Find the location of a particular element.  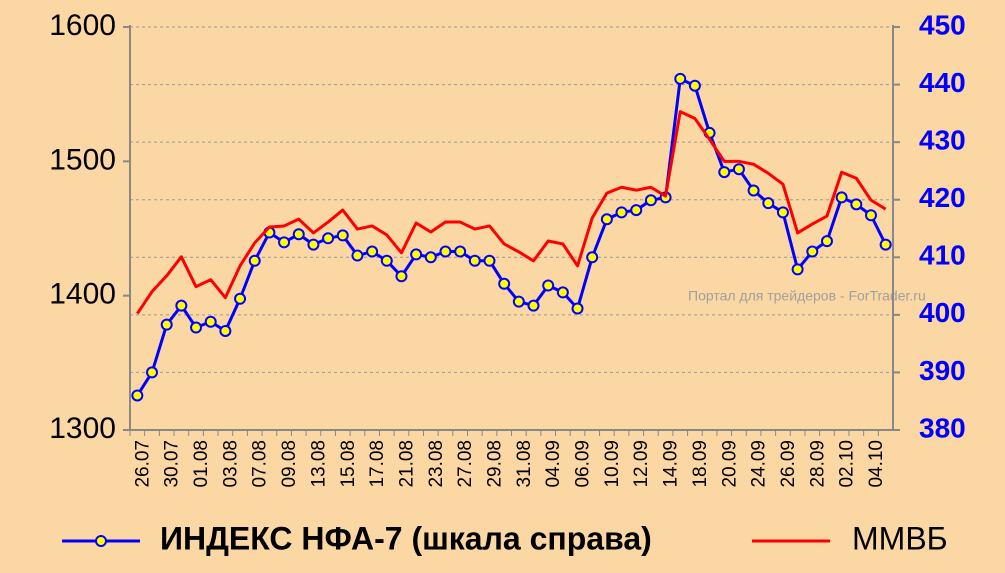

x-tick-label: 01.08 is located at coordinates (201, 464).